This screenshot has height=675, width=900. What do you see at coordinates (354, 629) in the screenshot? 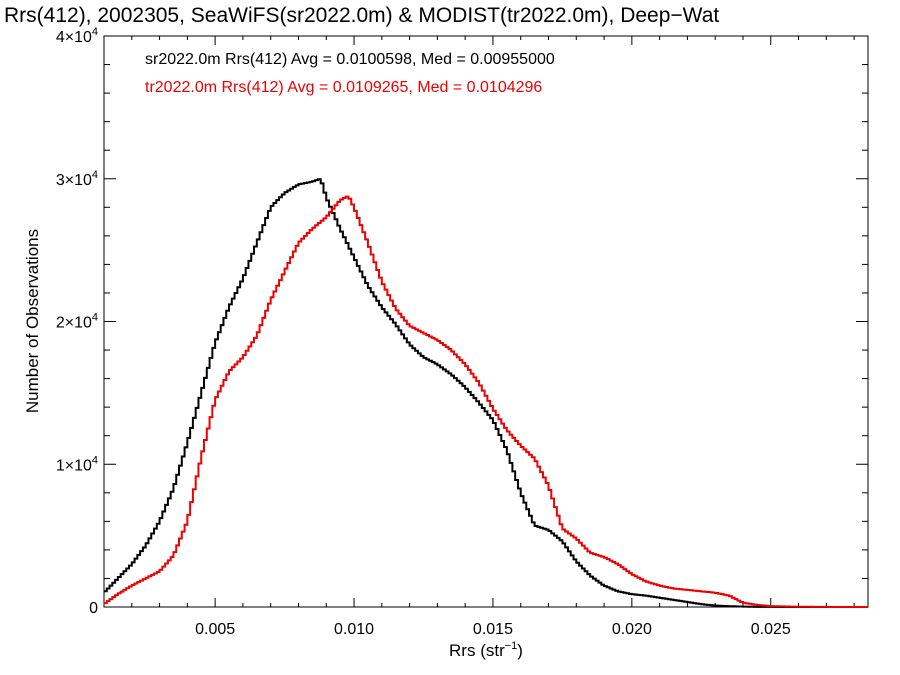
I see `x-tick-label: 0.010` at bounding box center [354, 629].